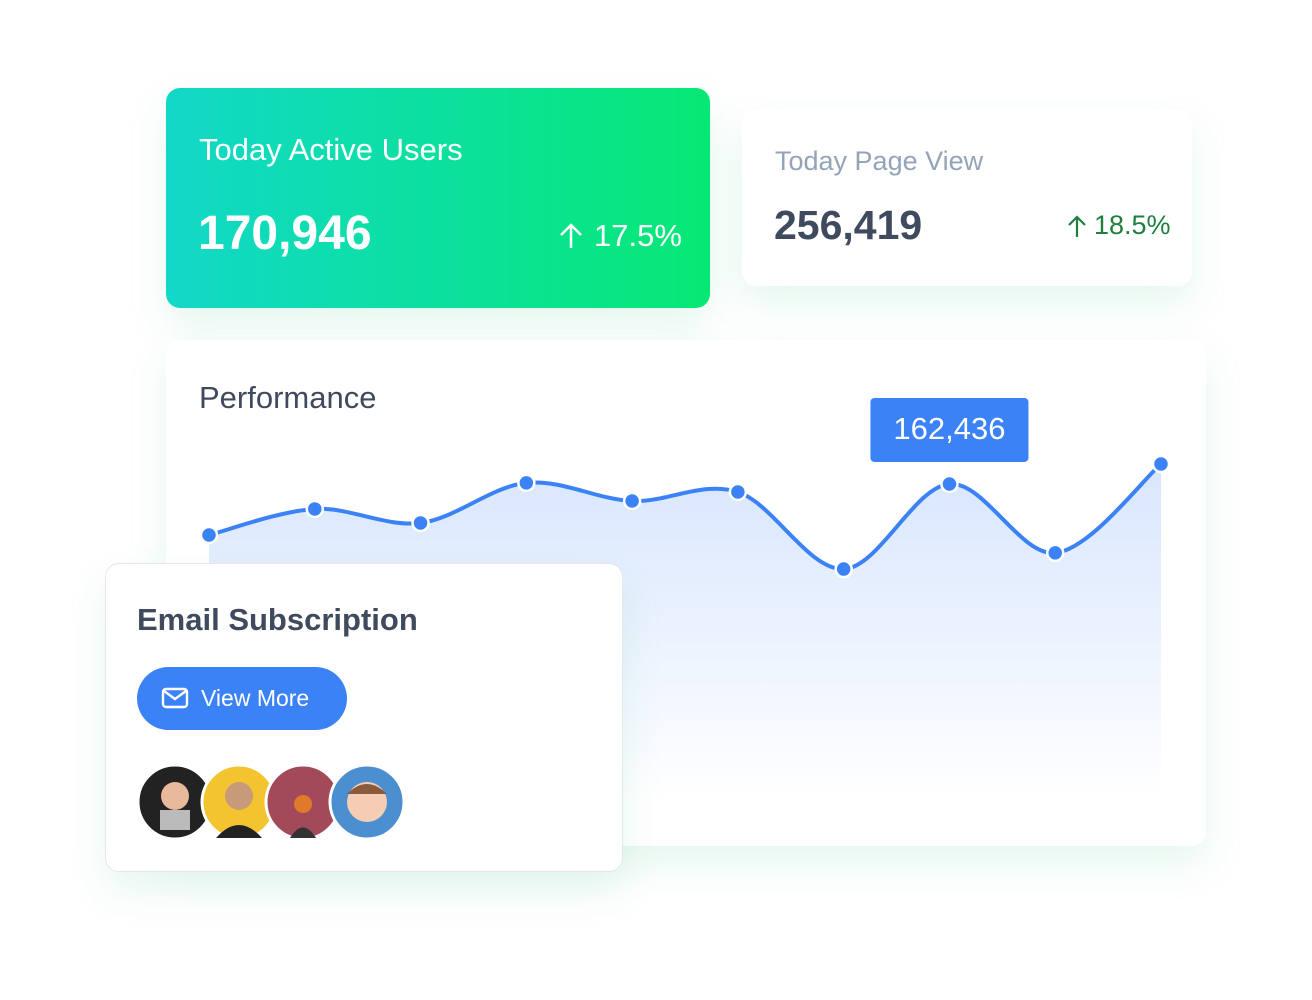  Describe the element at coordinates (288, 397) in the screenshot. I see `chart-title: Performance` at that location.